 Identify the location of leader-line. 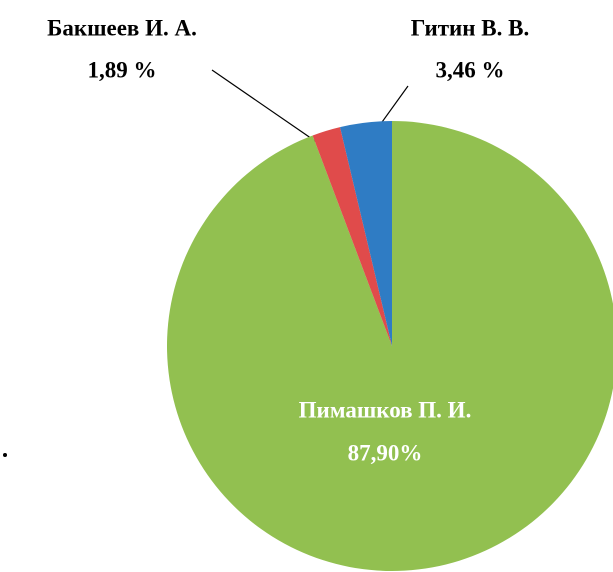
(265, 106).